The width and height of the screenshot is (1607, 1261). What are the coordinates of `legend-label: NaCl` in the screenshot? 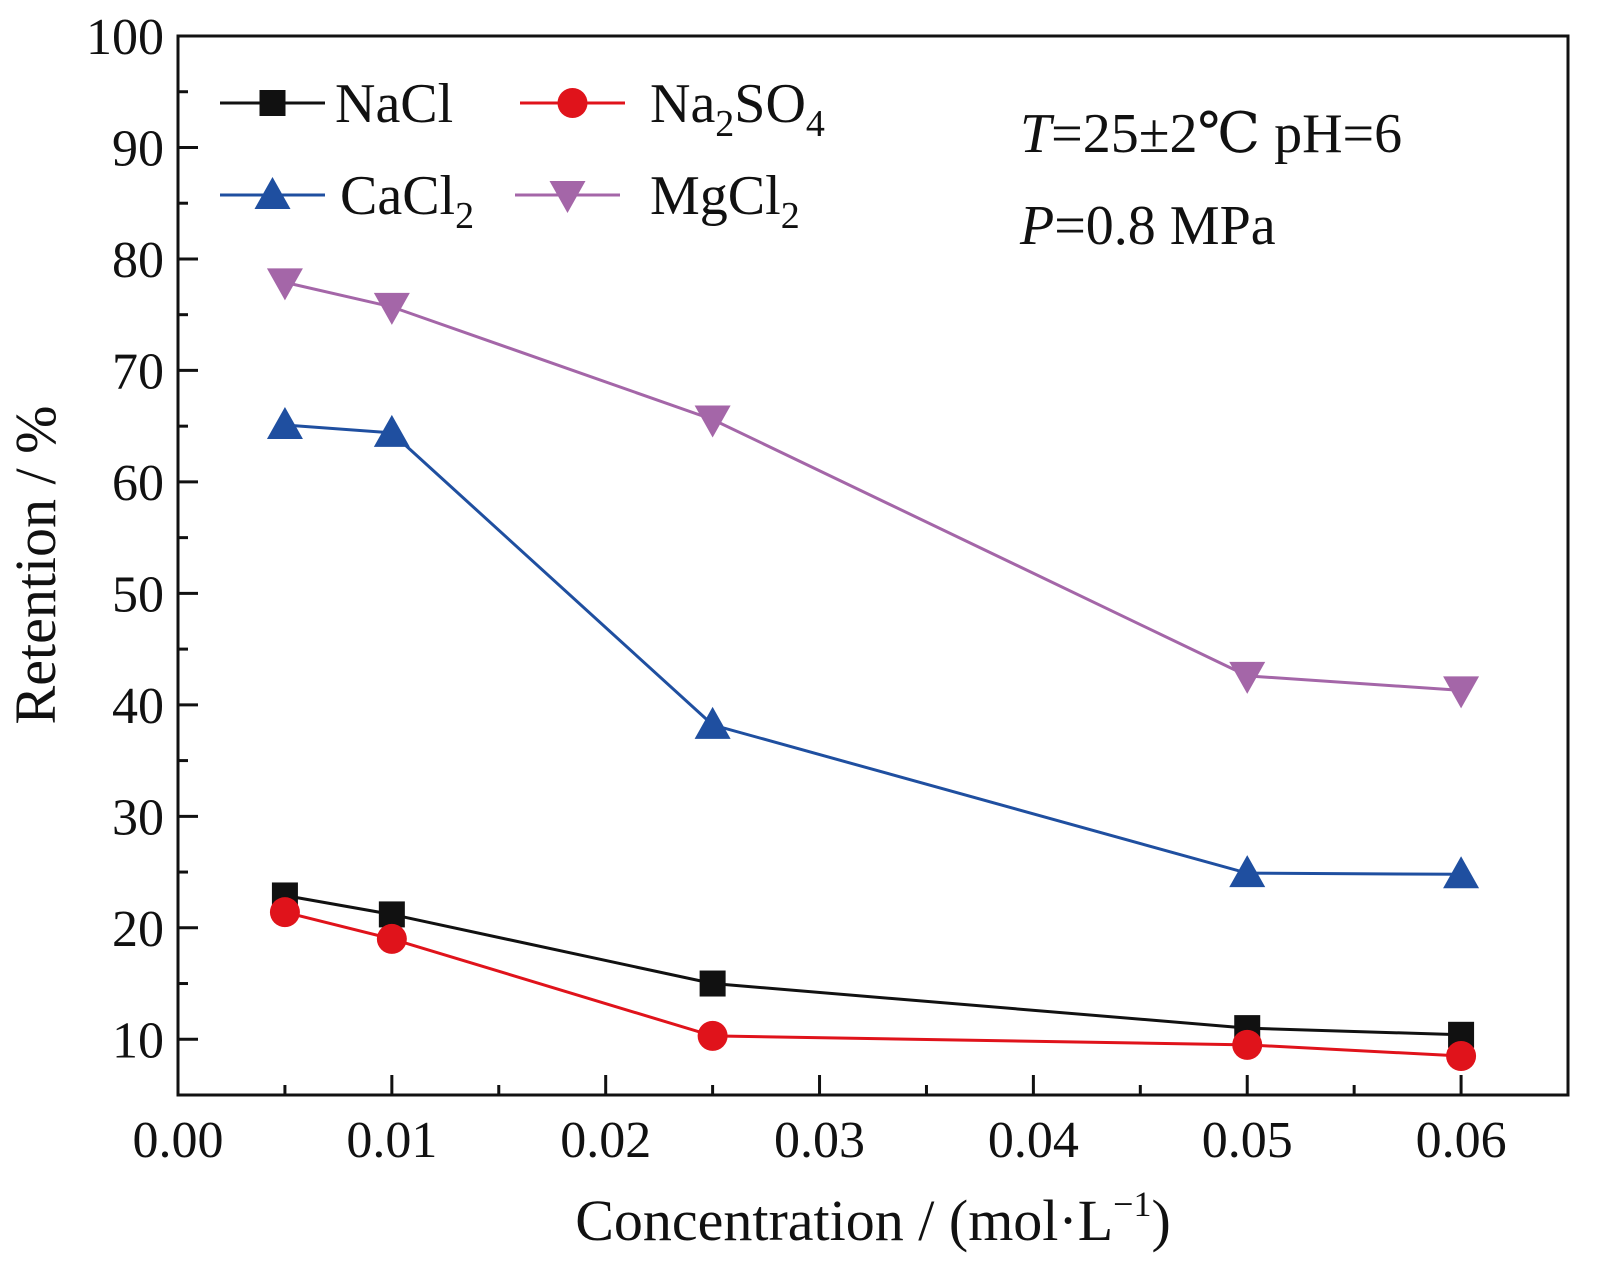 It's located at (394, 104).